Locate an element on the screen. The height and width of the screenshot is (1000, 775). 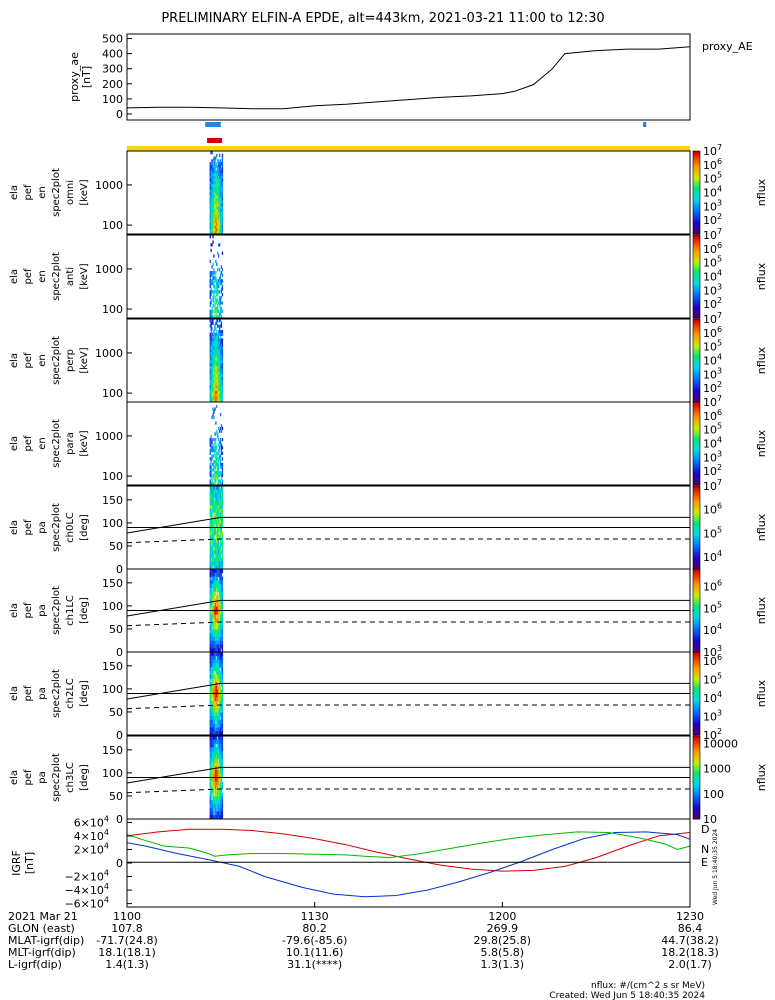
colorbar-tick-exp: 3 is located at coordinates (719, 370).